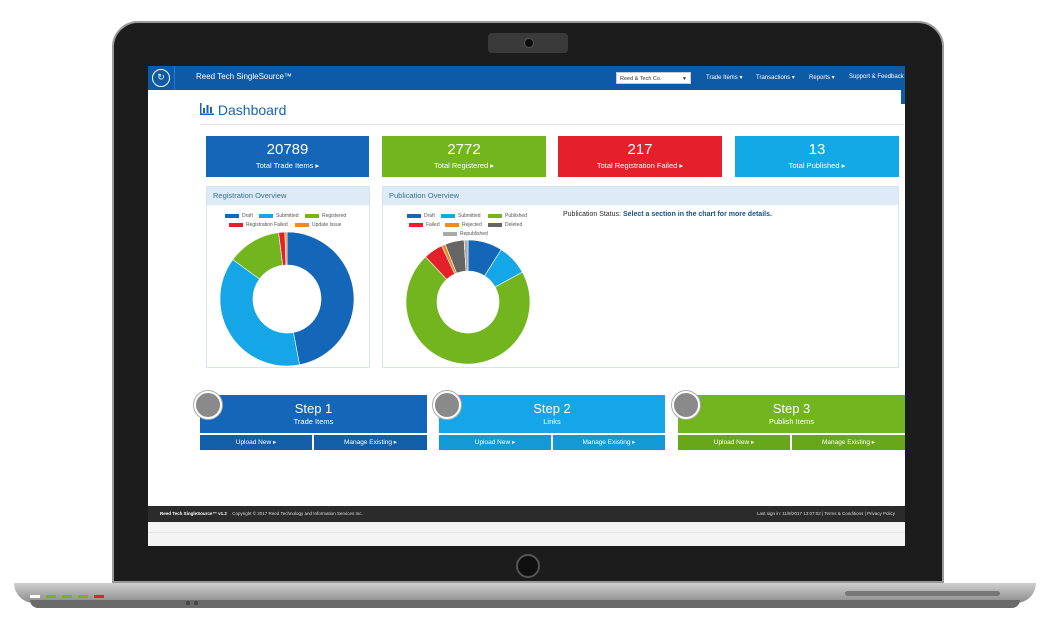  Describe the element at coordinates (287, 149) in the screenshot. I see `stat-value: 20789` at that location.